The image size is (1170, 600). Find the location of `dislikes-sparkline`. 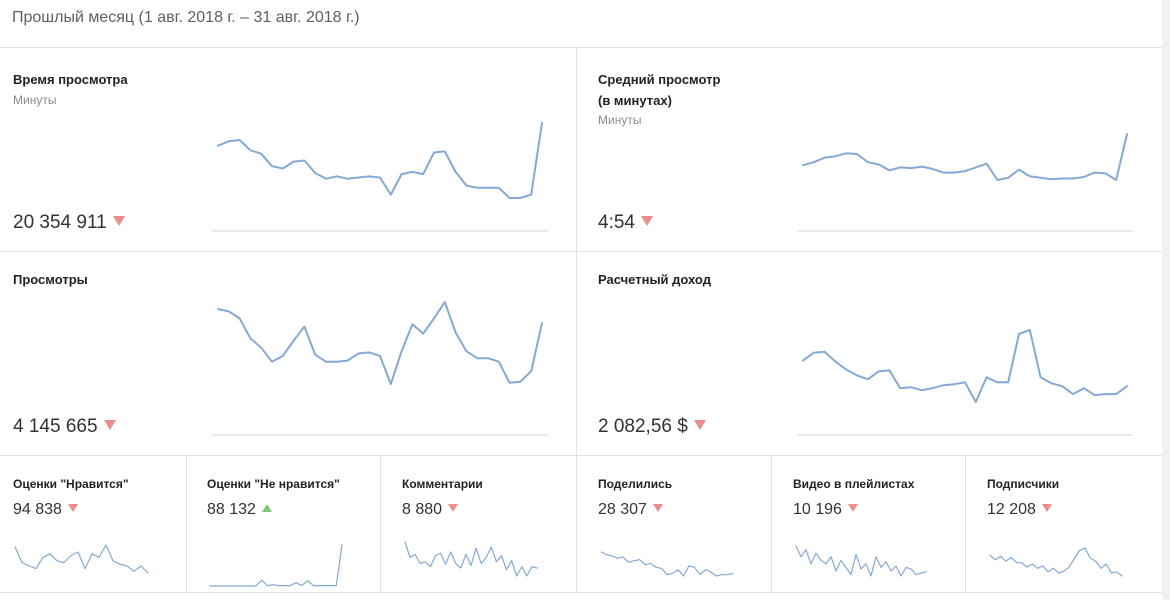

dislikes-sparkline is located at coordinates (276, 565).